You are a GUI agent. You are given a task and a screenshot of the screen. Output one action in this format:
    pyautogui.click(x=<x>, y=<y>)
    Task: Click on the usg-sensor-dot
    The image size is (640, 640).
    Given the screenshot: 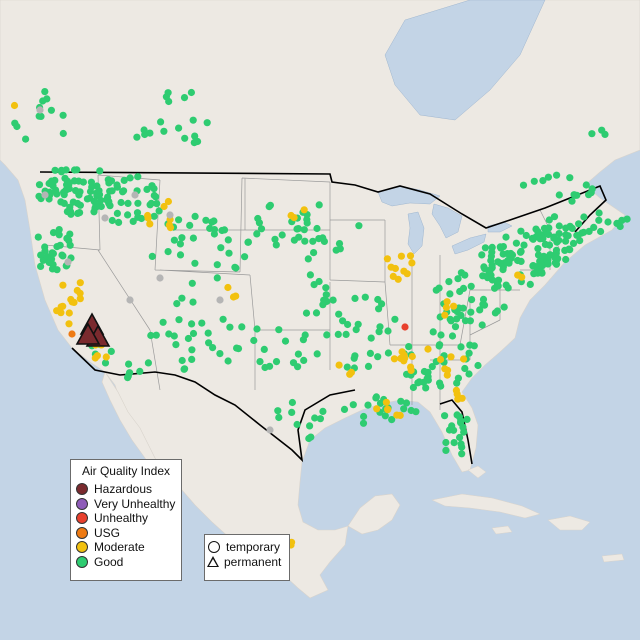 What is the action you would take?
    pyautogui.click(x=72, y=334)
    